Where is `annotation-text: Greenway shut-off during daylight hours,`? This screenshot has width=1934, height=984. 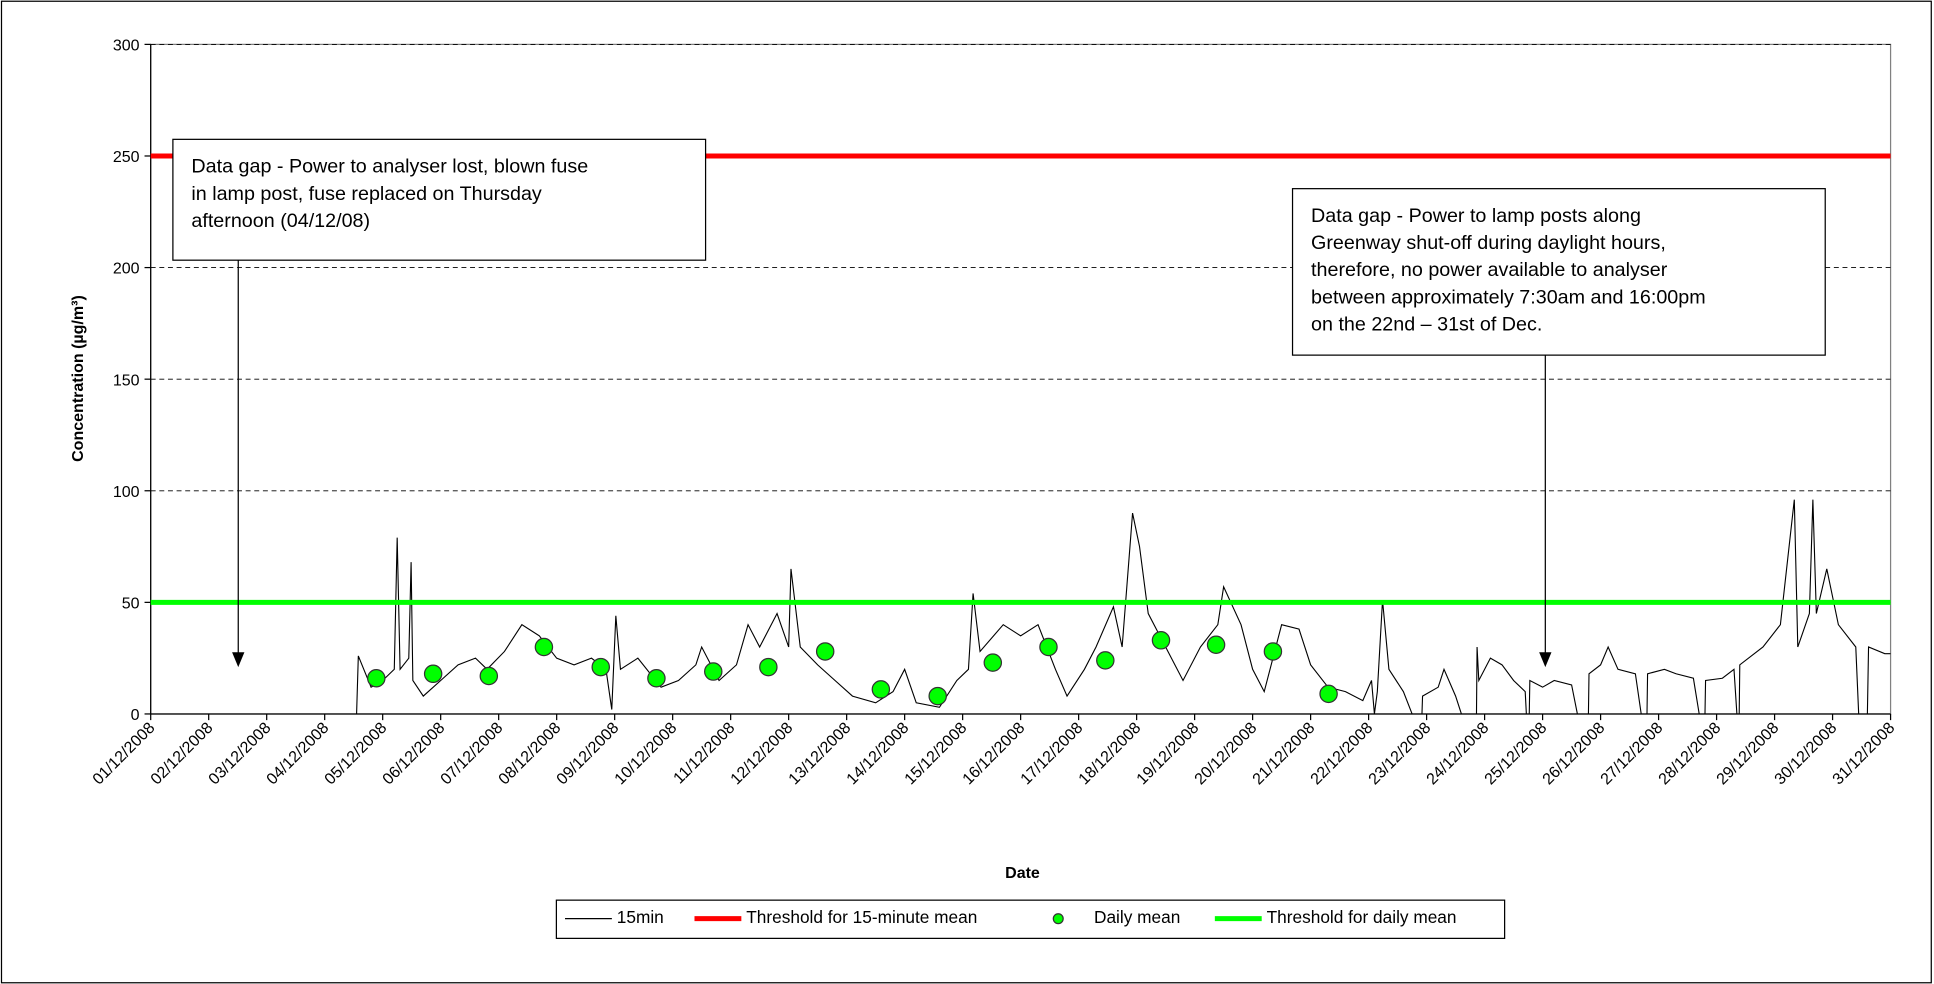 annotation-text: Greenway shut-off during daylight hours, is located at coordinates (1488, 243).